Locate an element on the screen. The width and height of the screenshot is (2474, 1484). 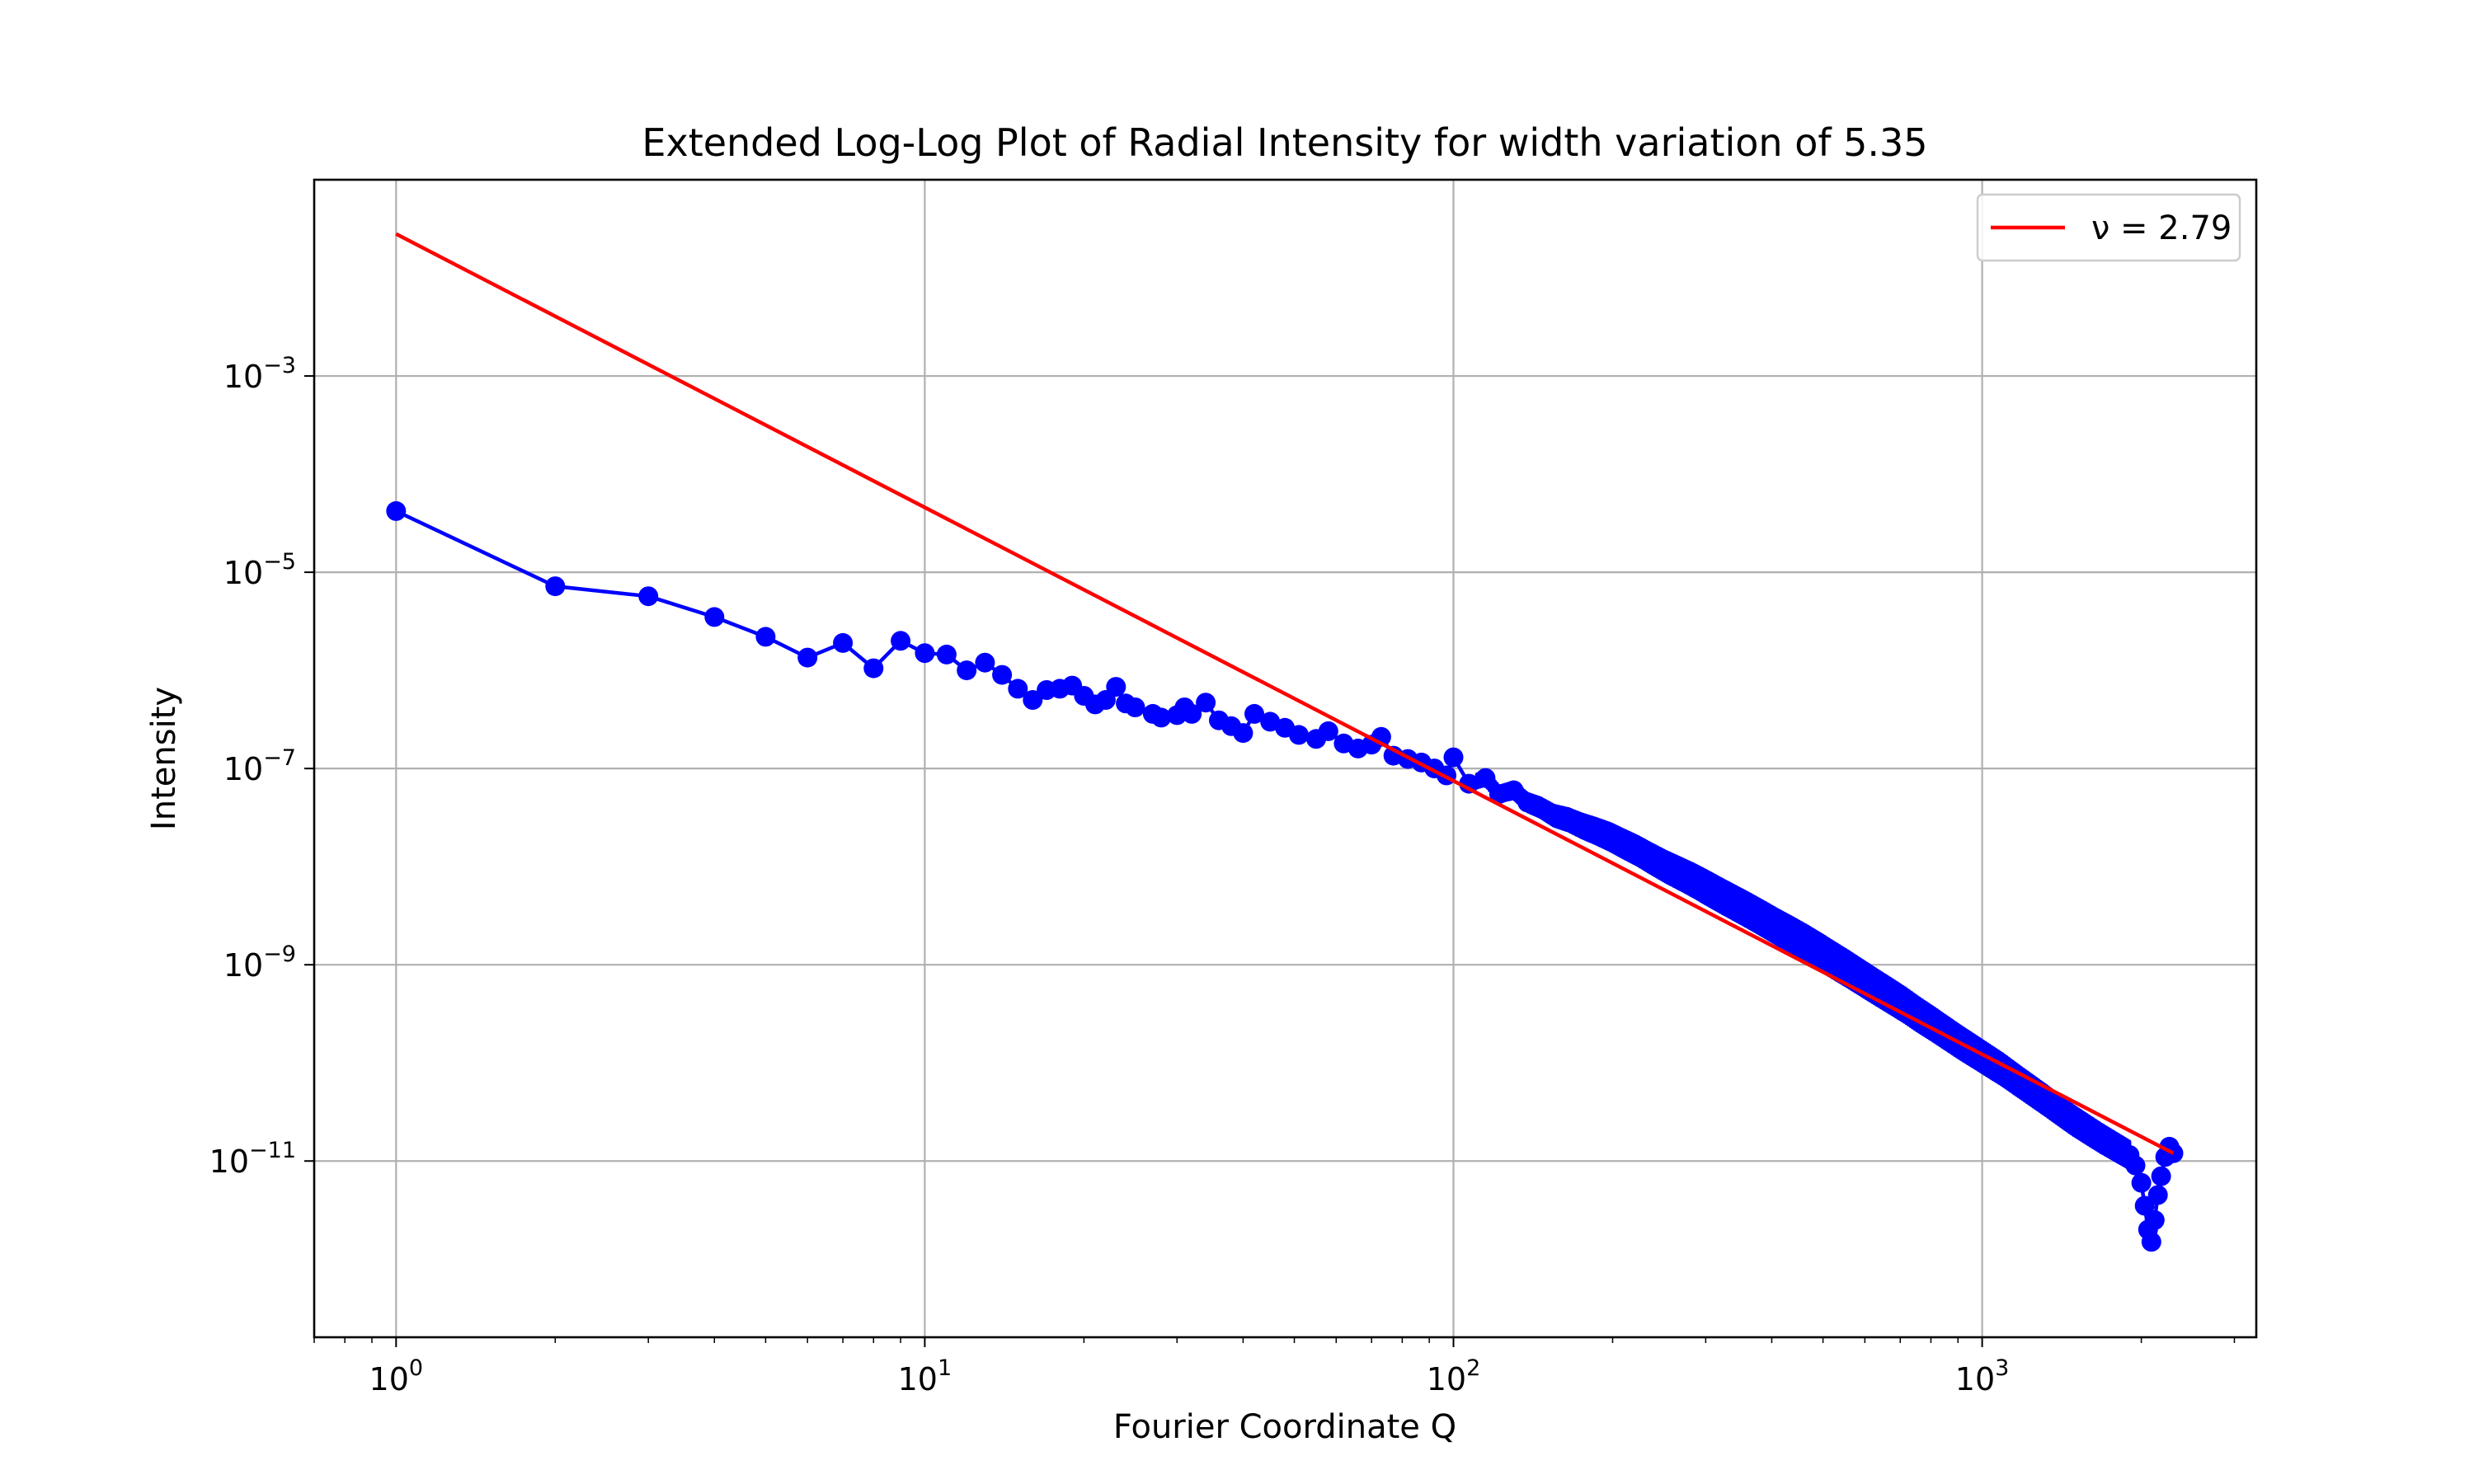
y-tick-label-exponent: −9 is located at coordinates (279, 955).